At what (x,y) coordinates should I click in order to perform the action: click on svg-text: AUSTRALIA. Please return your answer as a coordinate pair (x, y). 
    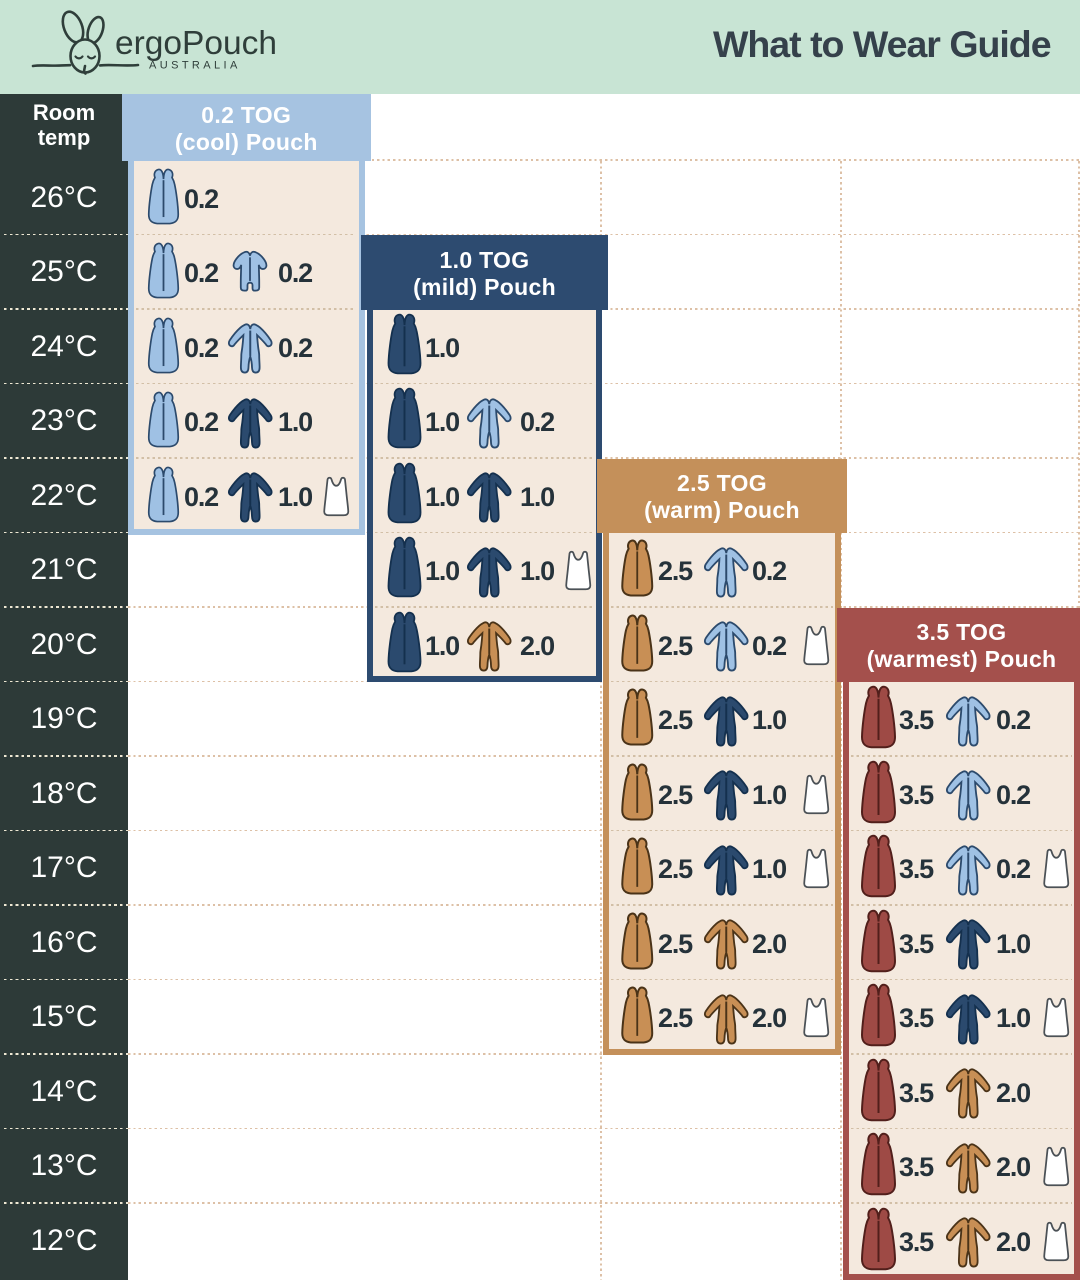
    Looking at the image, I should click on (195, 66).